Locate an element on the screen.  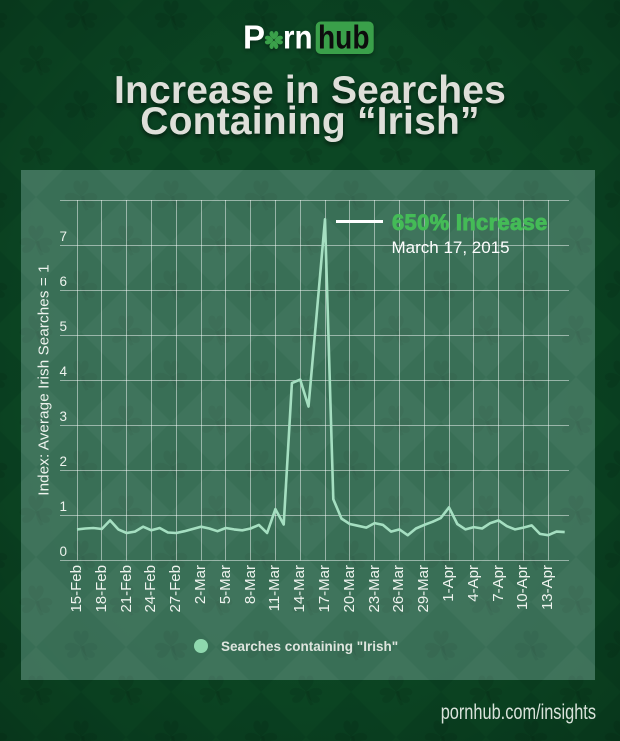
svg-text: rn is located at coordinates (298, 37).